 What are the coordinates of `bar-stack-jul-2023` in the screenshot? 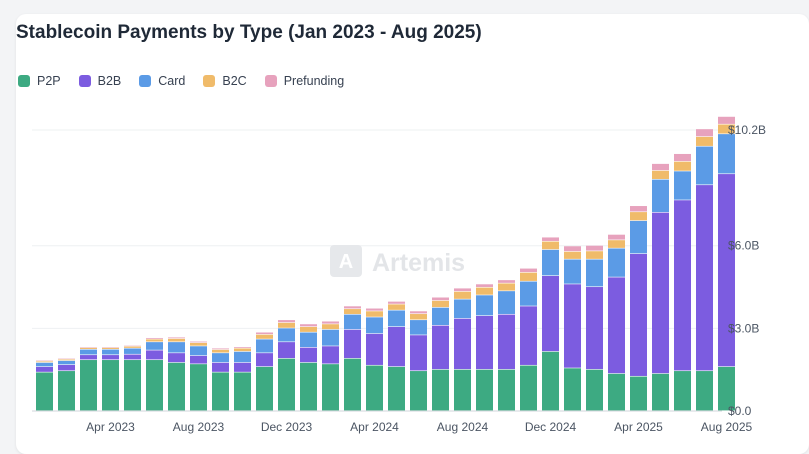 It's located at (176, 373).